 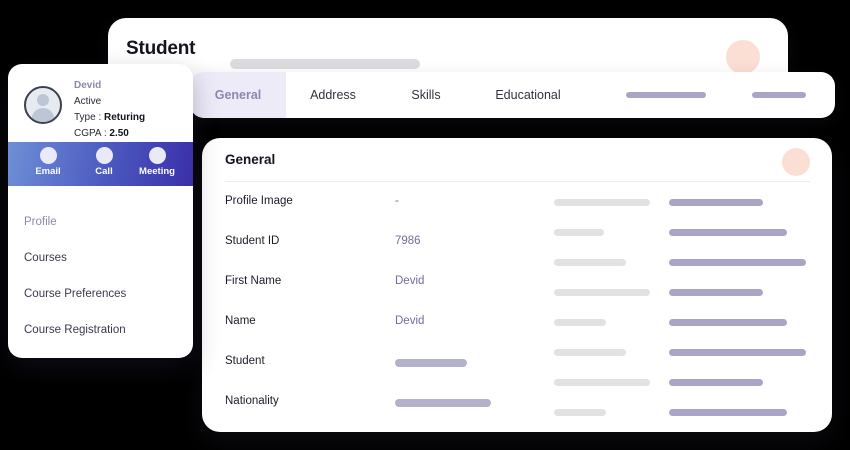 What do you see at coordinates (104, 155) in the screenshot?
I see `phone-icon` at bounding box center [104, 155].